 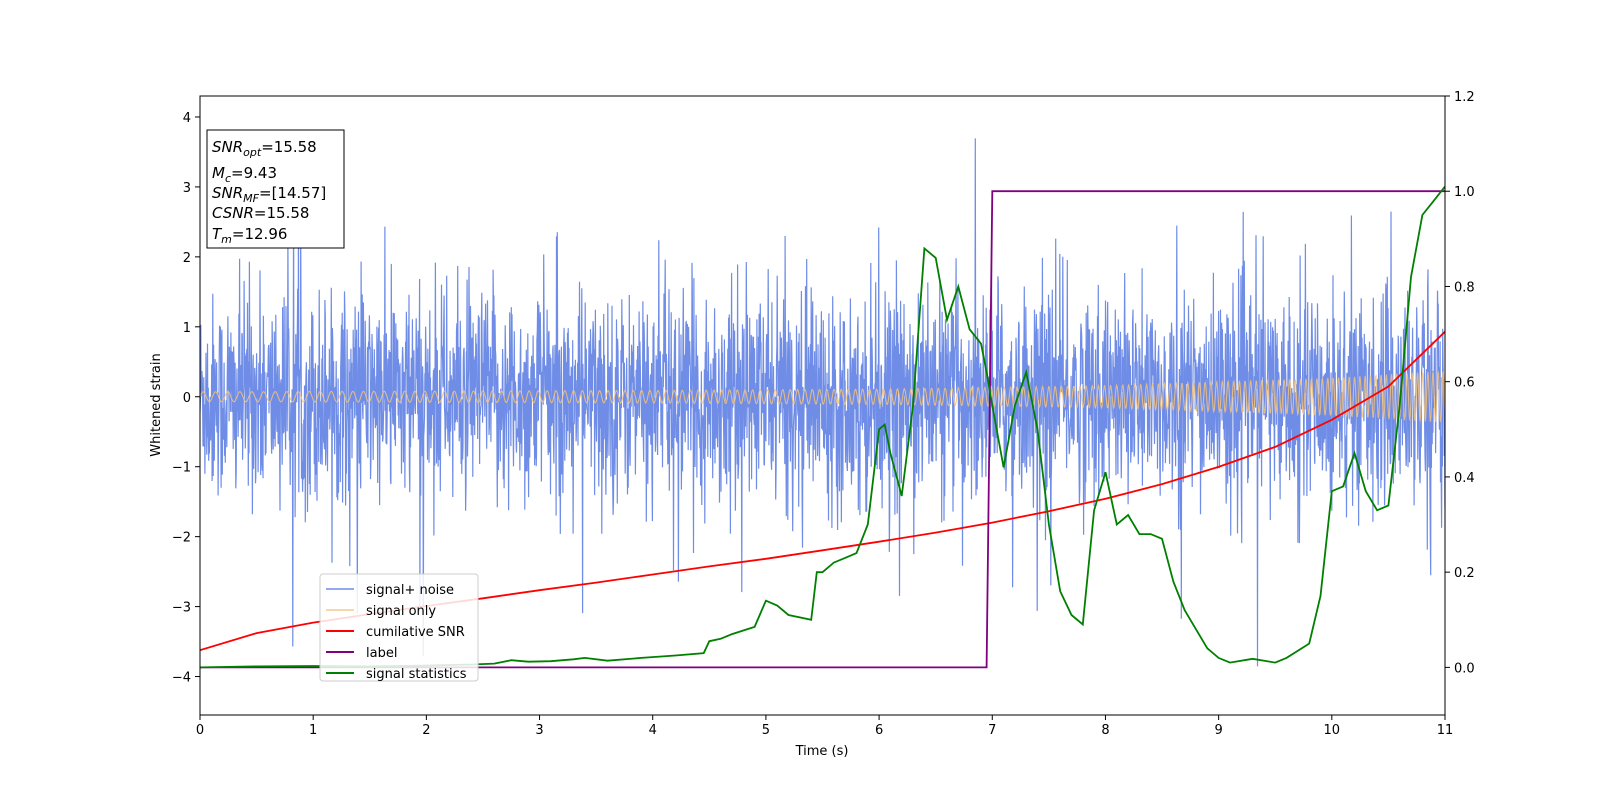 I want to click on y-tick-label: 2, so click(x=187, y=258).